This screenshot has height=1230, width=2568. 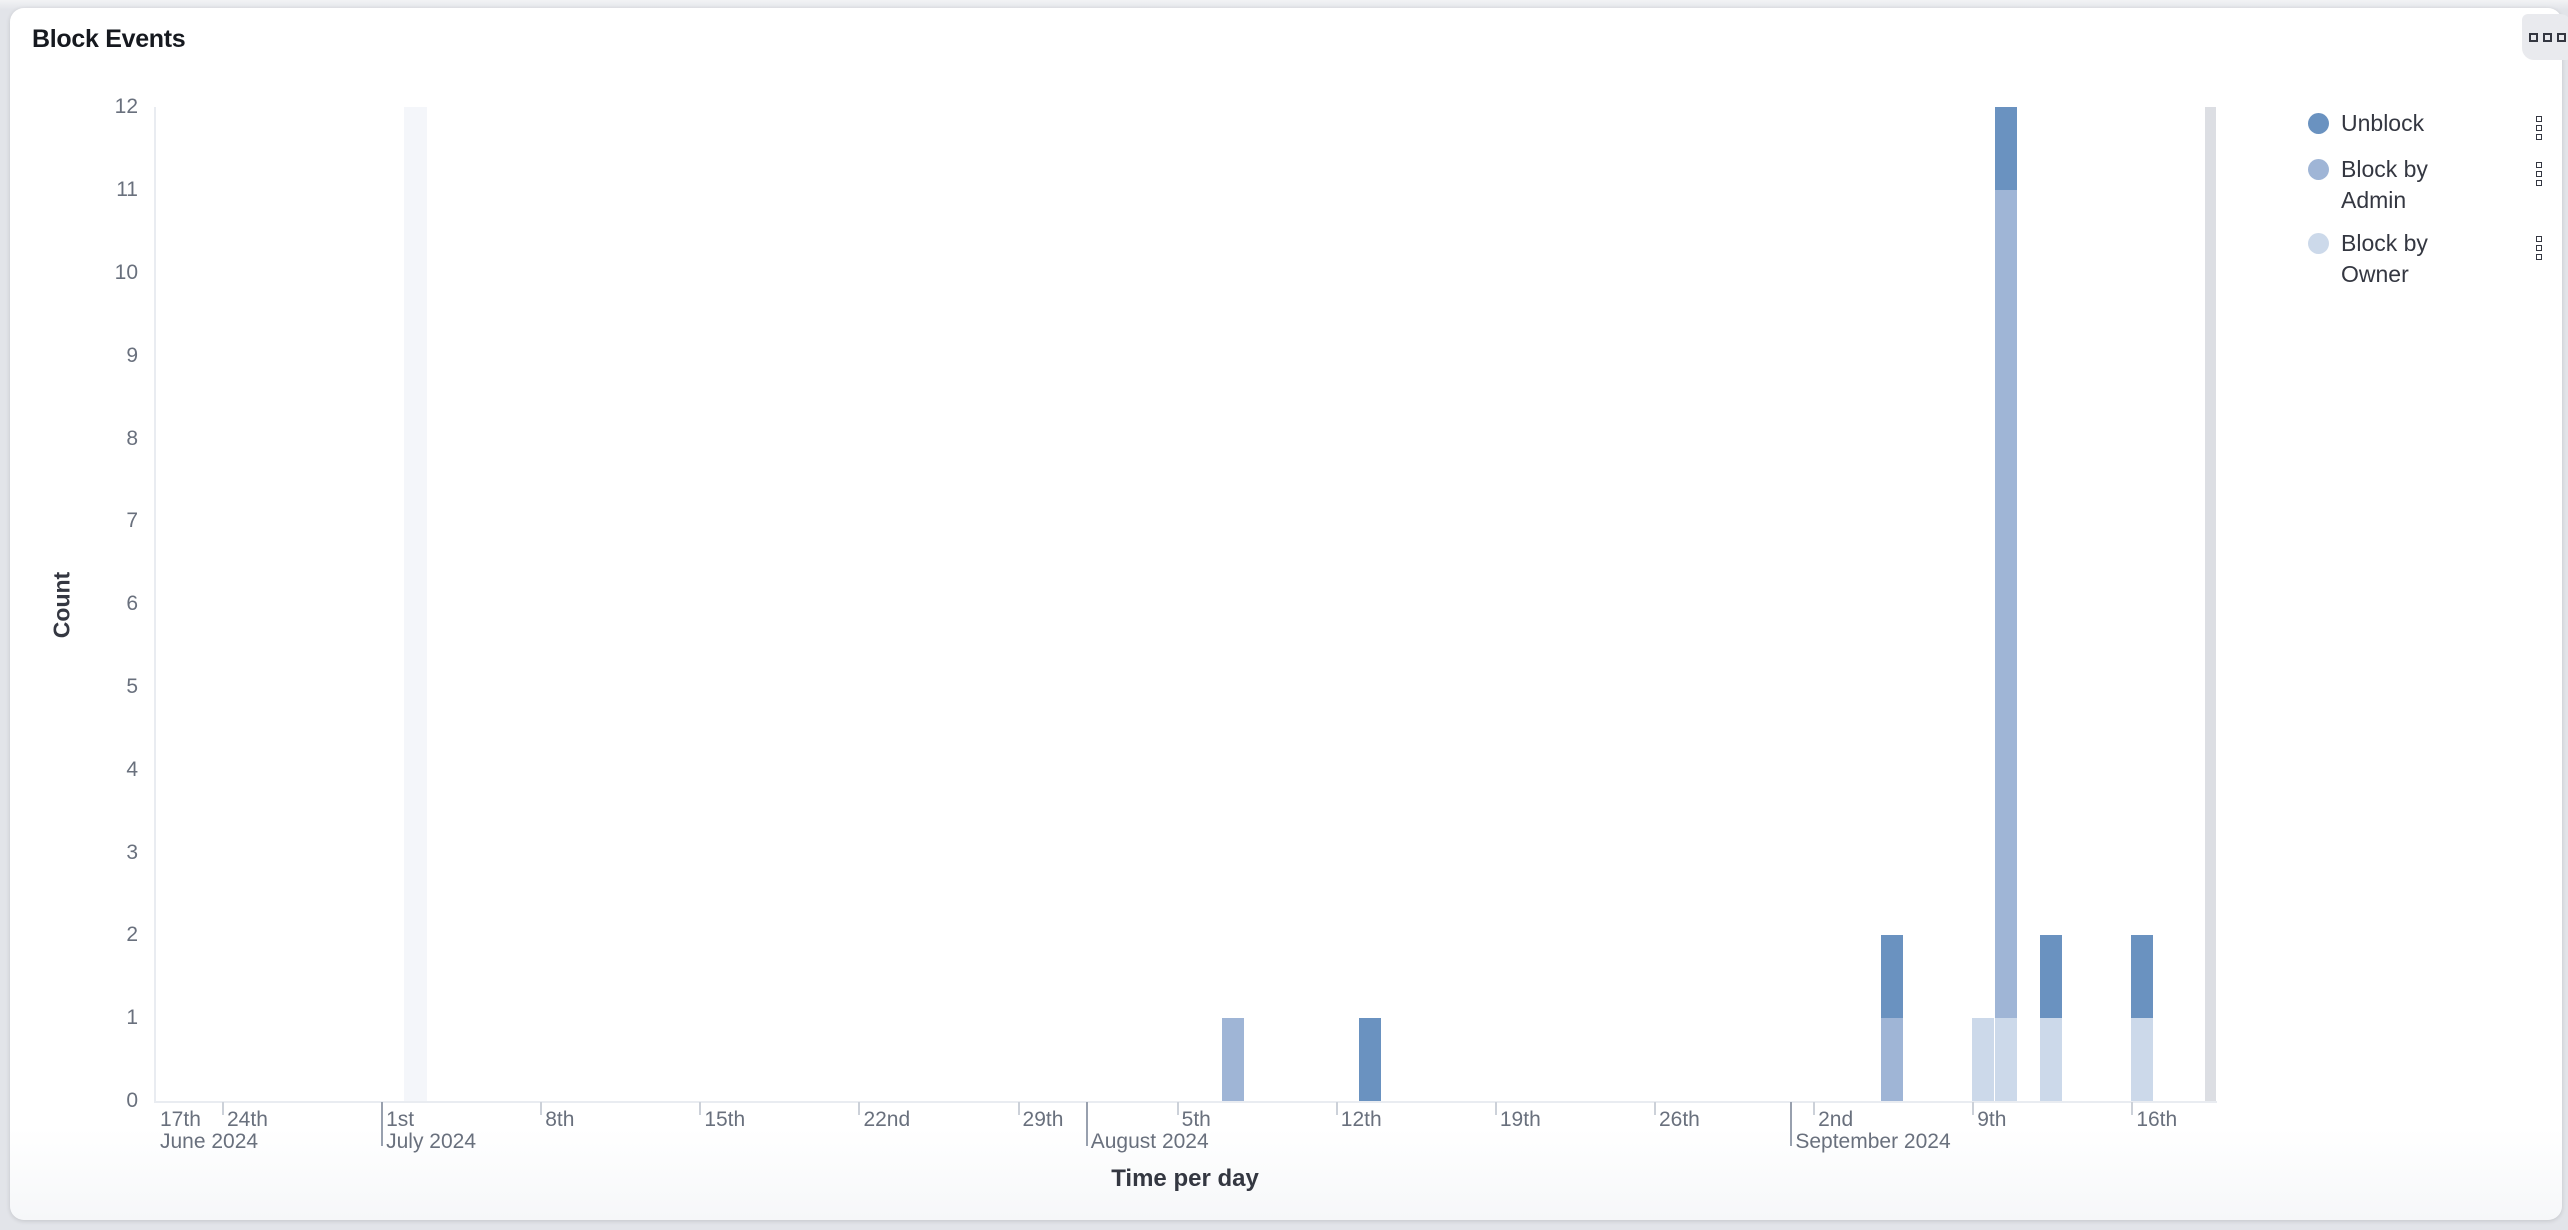 What do you see at coordinates (126, 107) in the screenshot?
I see `y-tick-label: 12` at bounding box center [126, 107].